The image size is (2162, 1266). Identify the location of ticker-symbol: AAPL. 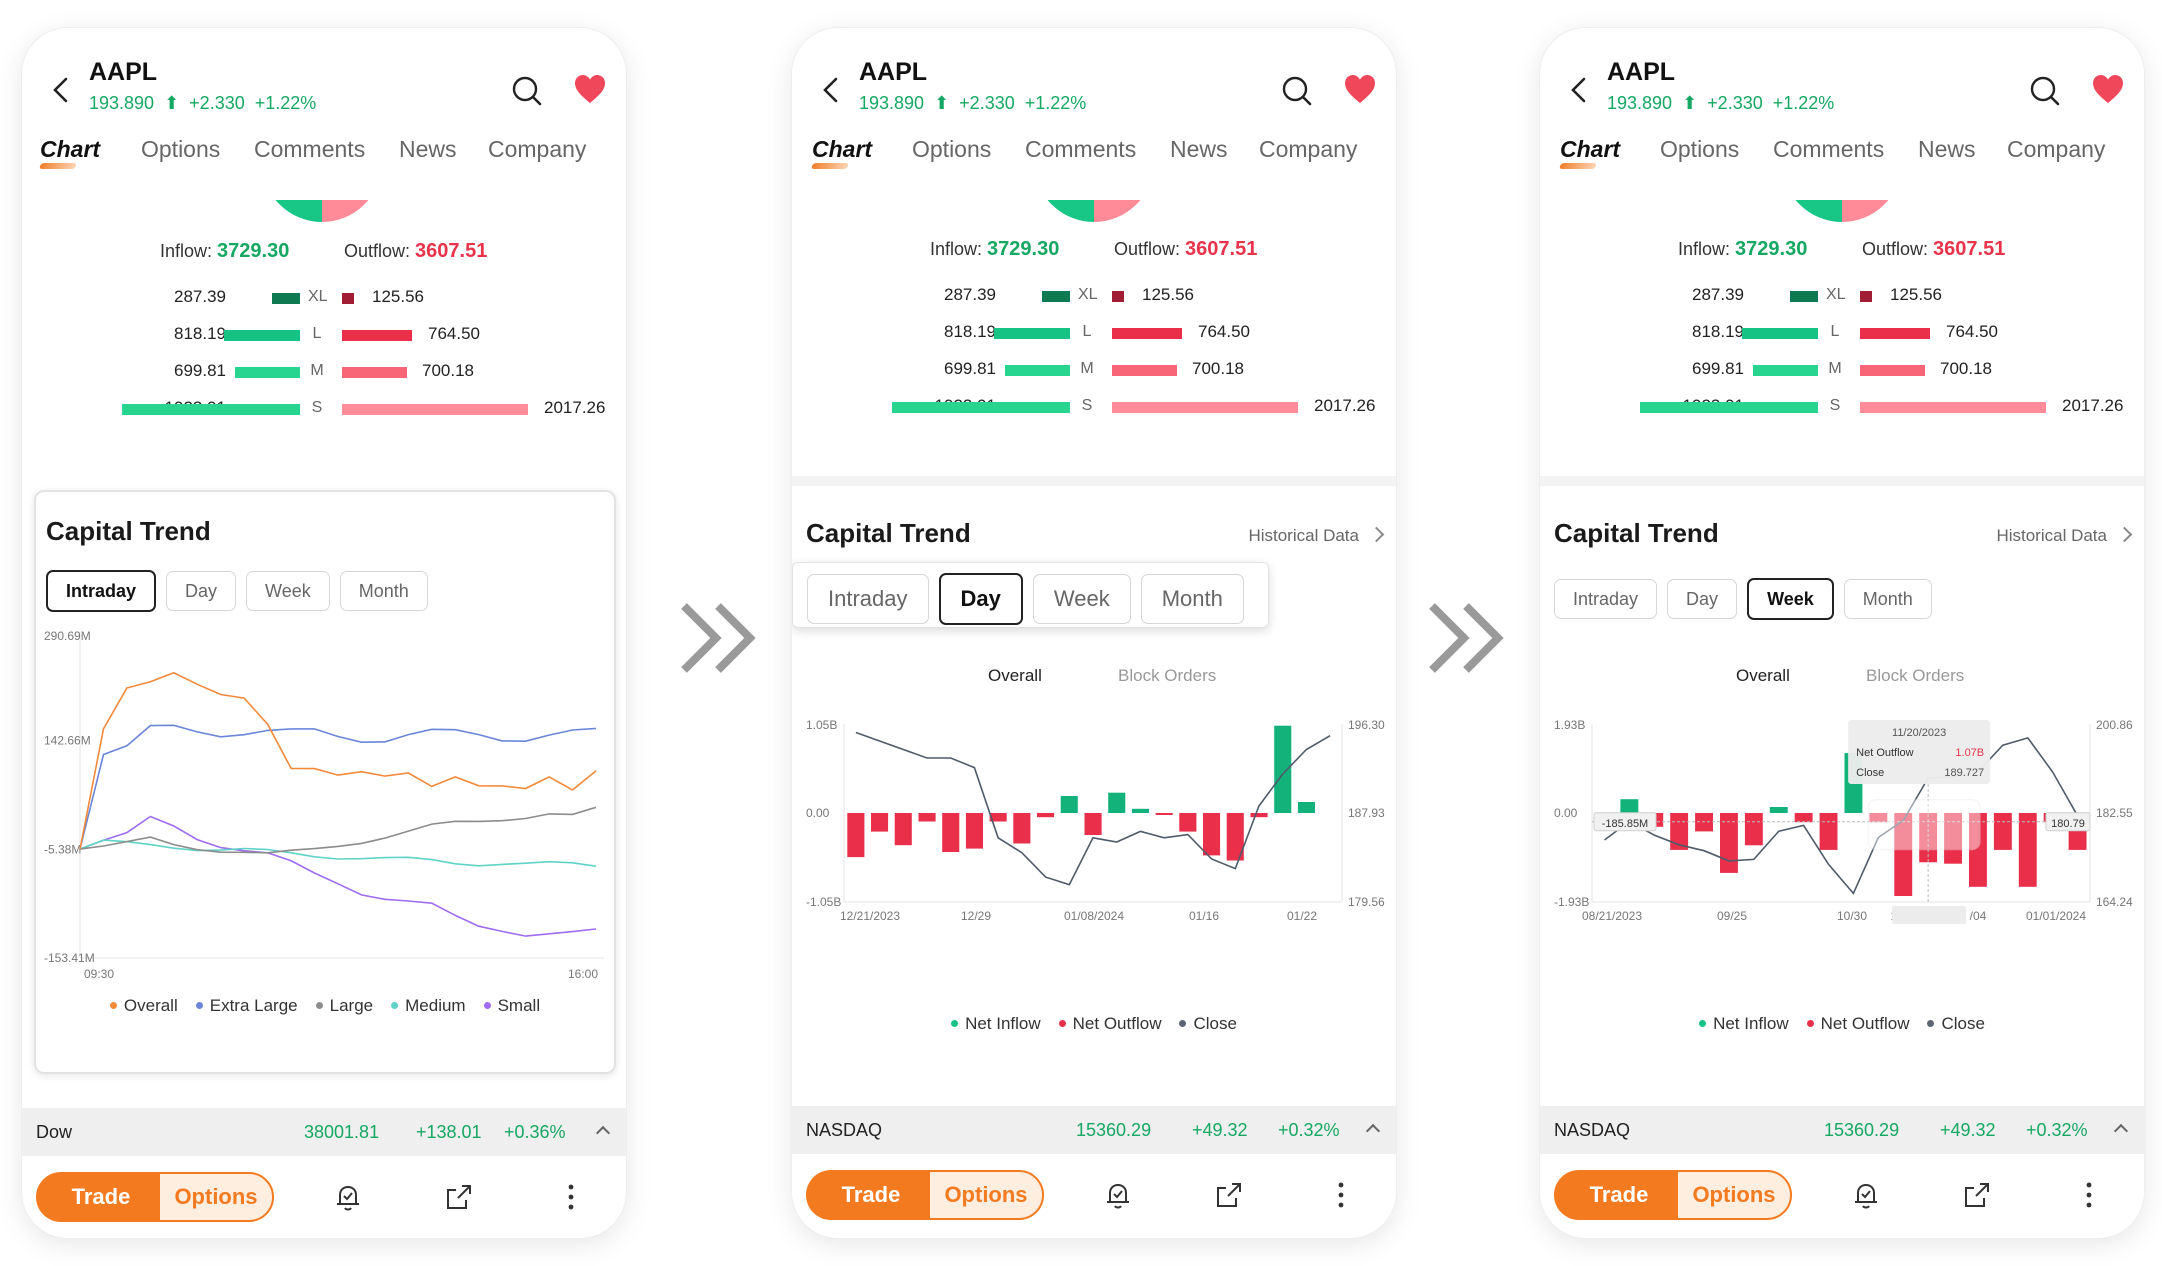
(1641, 72).